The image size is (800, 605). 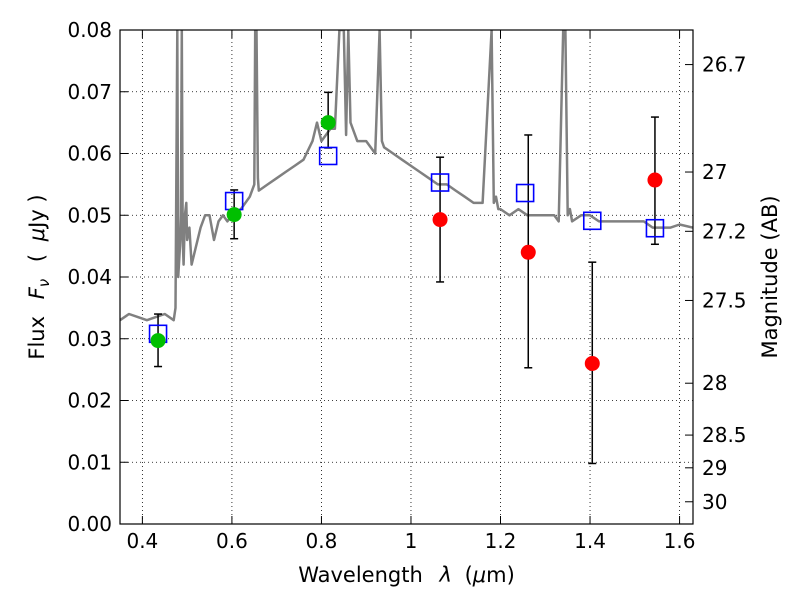 I want to click on x-tick-label: 1.4, so click(x=590, y=541).